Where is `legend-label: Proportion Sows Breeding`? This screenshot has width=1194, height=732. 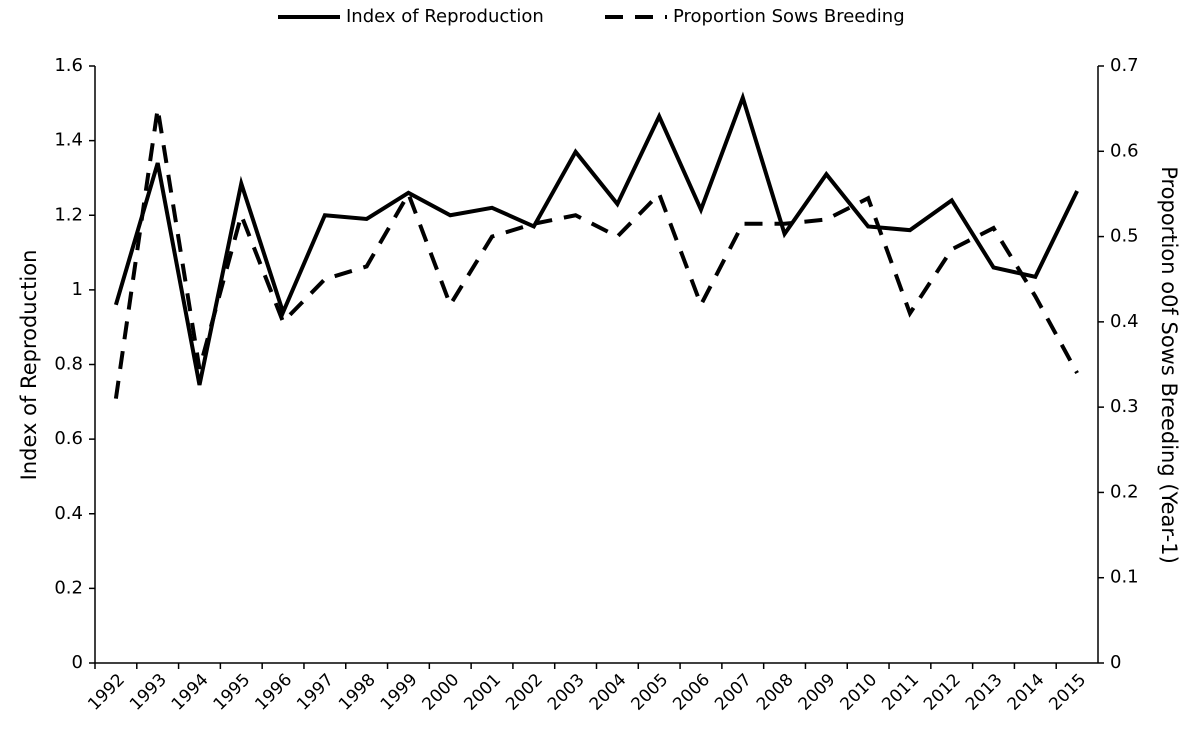
legend-label: Proportion Sows Breeding is located at coordinates (789, 16).